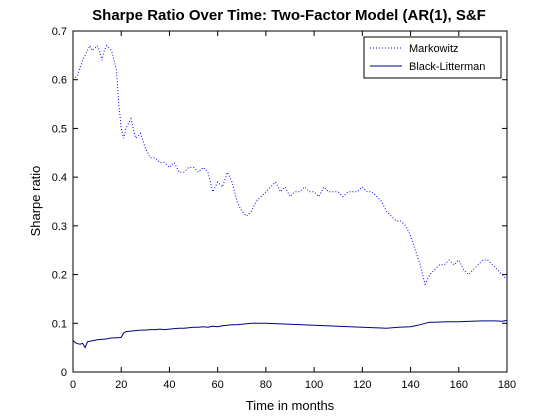  What do you see at coordinates (59, 227) in the screenshot?
I see `y-tick-label: 0.3` at bounding box center [59, 227].